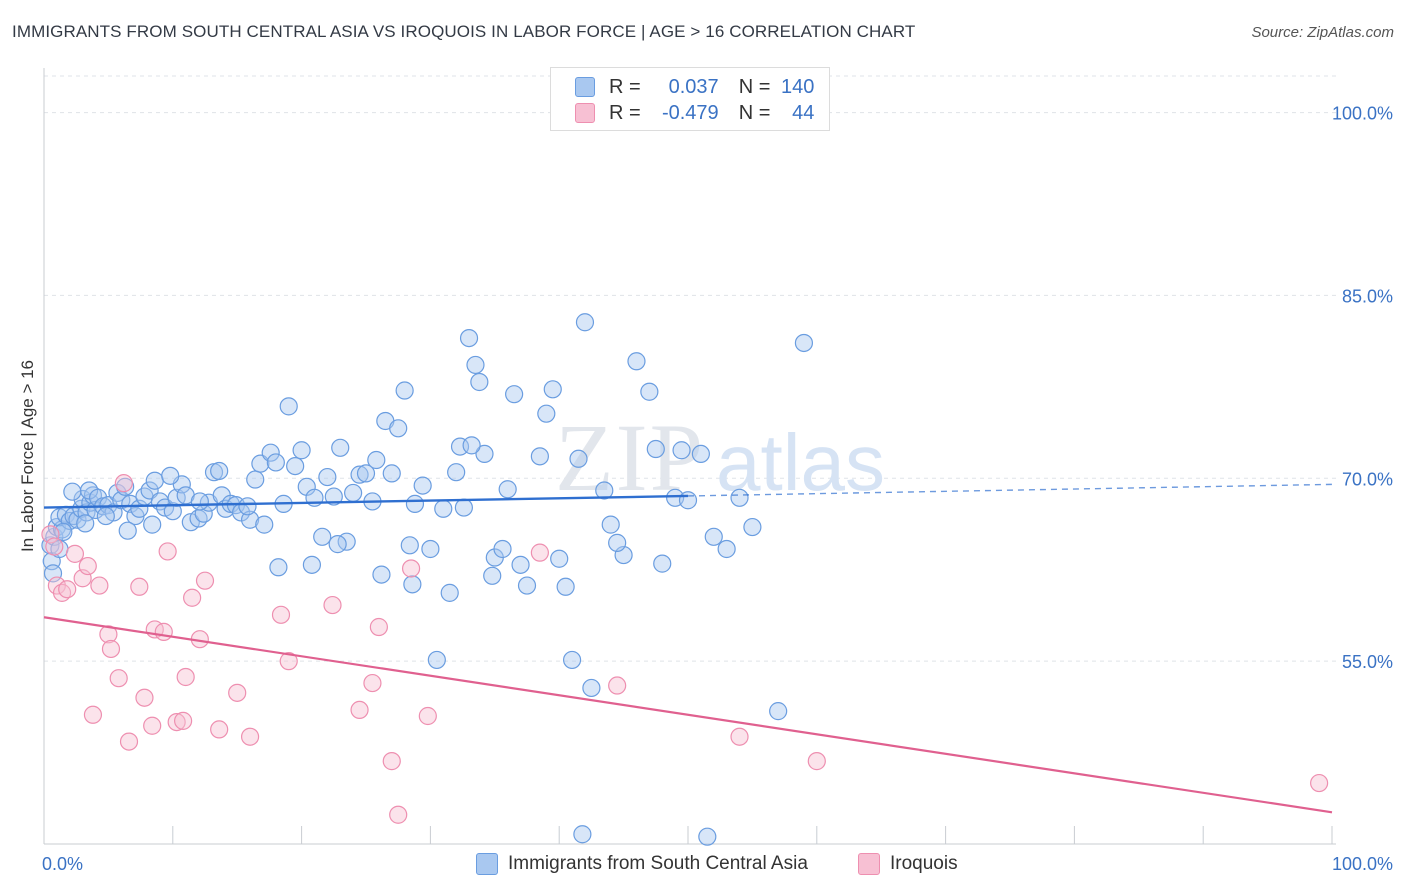 This screenshot has height=892, width=1406. What do you see at coordinates (625, 86) in the screenshot?
I see `legend-r-label: R =` at bounding box center [625, 86].